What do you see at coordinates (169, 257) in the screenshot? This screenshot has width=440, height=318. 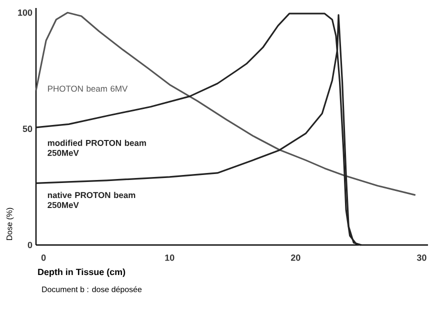 I see `x-tick-label: 10` at bounding box center [169, 257].